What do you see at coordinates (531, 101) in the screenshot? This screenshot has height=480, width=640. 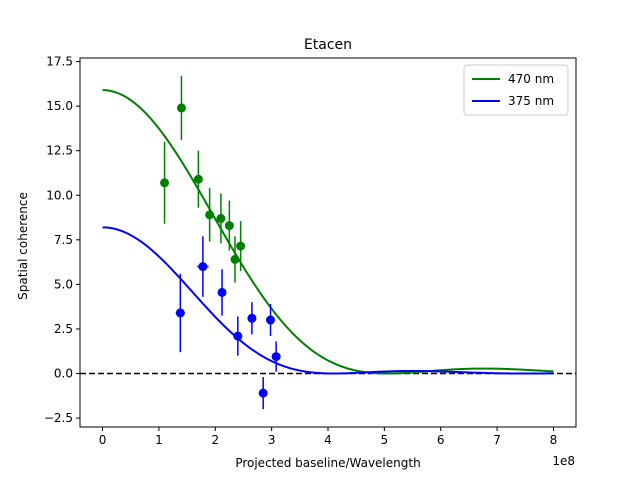 I see `legend-label-375nm: 375 nm` at bounding box center [531, 101].